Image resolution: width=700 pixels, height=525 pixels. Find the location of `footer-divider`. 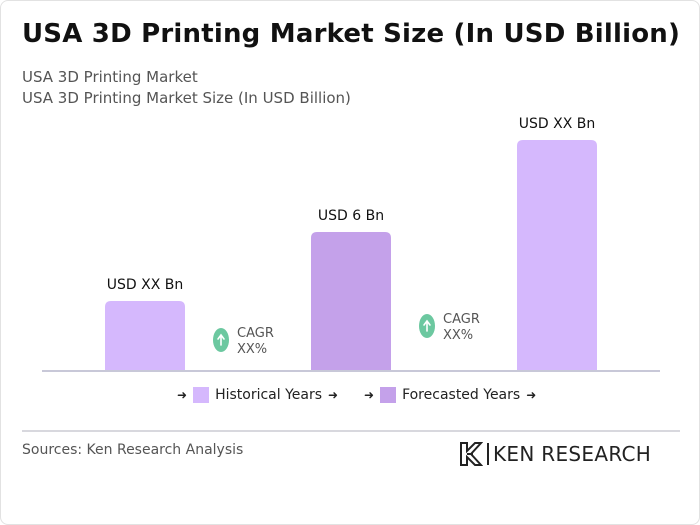

footer-divider is located at coordinates (351, 431).